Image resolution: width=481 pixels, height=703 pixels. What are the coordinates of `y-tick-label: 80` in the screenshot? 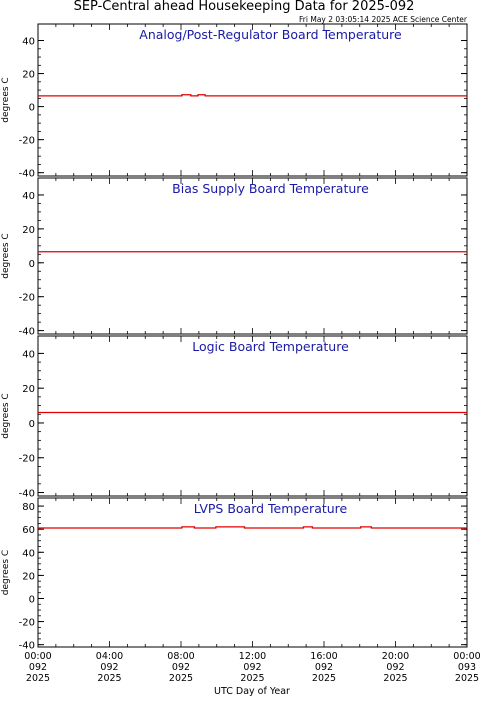 It's located at (28, 507).